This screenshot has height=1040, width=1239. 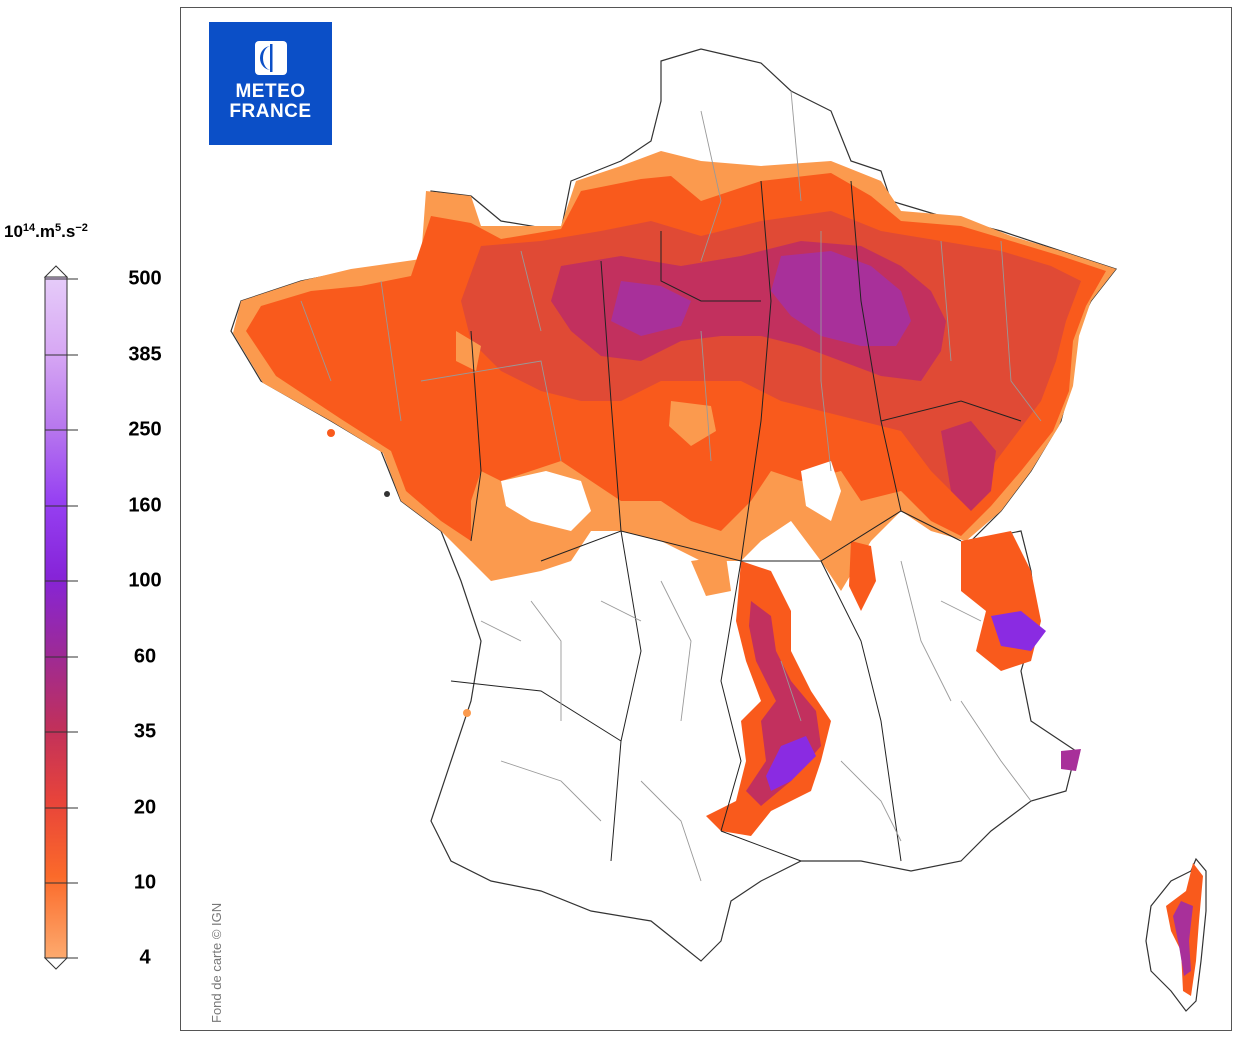 What do you see at coordinates (145, 354) in the screenshot?
I see `colorbar-tick-label: 385` at bounding box center [145, 354].